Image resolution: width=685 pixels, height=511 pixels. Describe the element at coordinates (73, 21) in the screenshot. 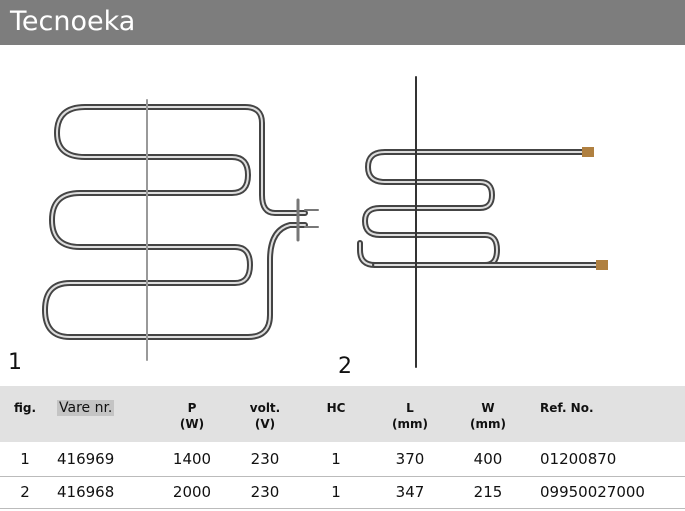

I see `title: Tecnoeka` at that location.